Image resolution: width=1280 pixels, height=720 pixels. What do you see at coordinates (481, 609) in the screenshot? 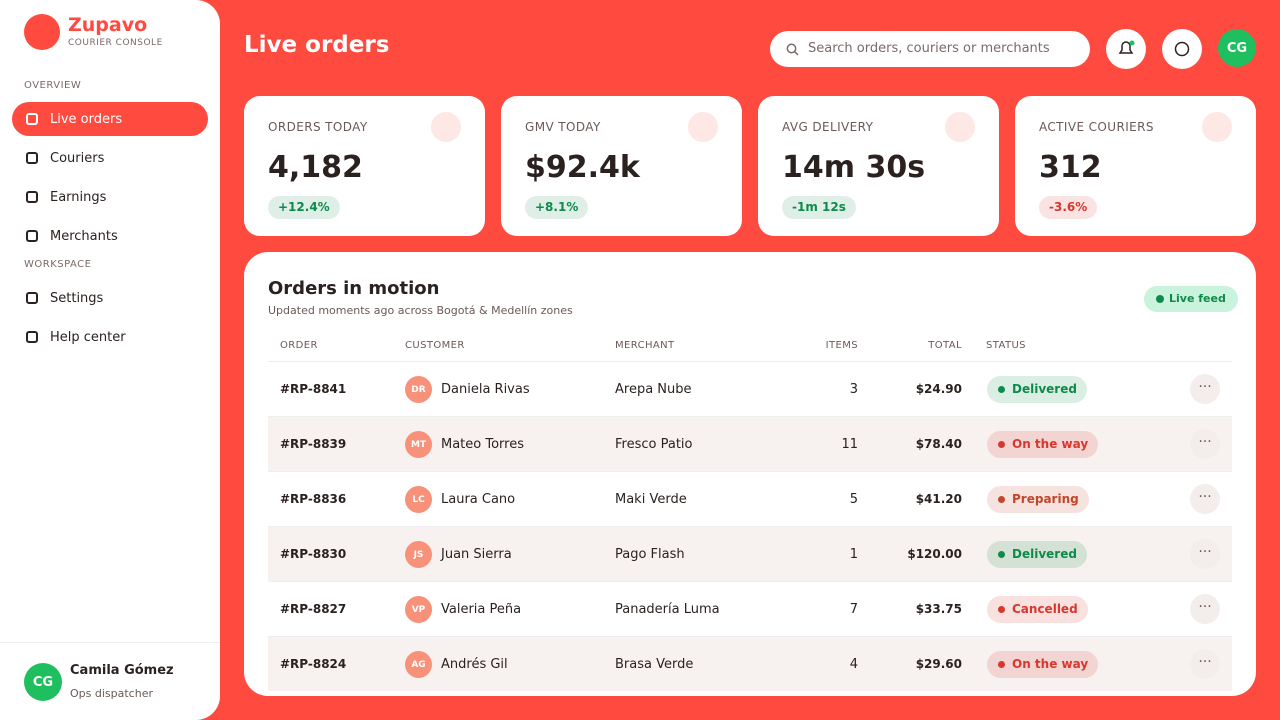
I see `customer-name: Valeria Peña` at bounding box center [481, 609].